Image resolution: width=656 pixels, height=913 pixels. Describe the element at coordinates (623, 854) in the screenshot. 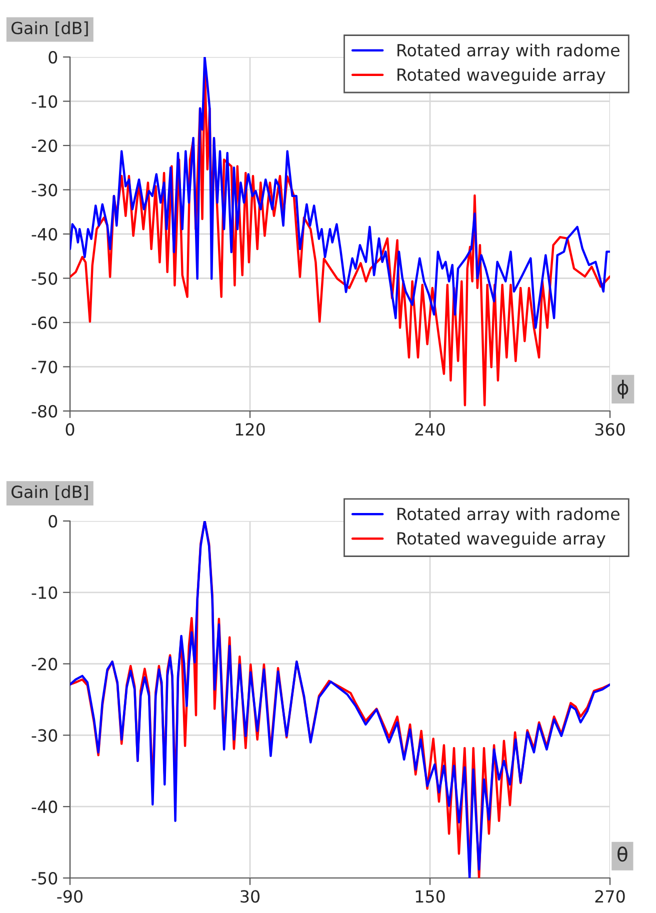

I see `x-axis-title: θ` at that location.